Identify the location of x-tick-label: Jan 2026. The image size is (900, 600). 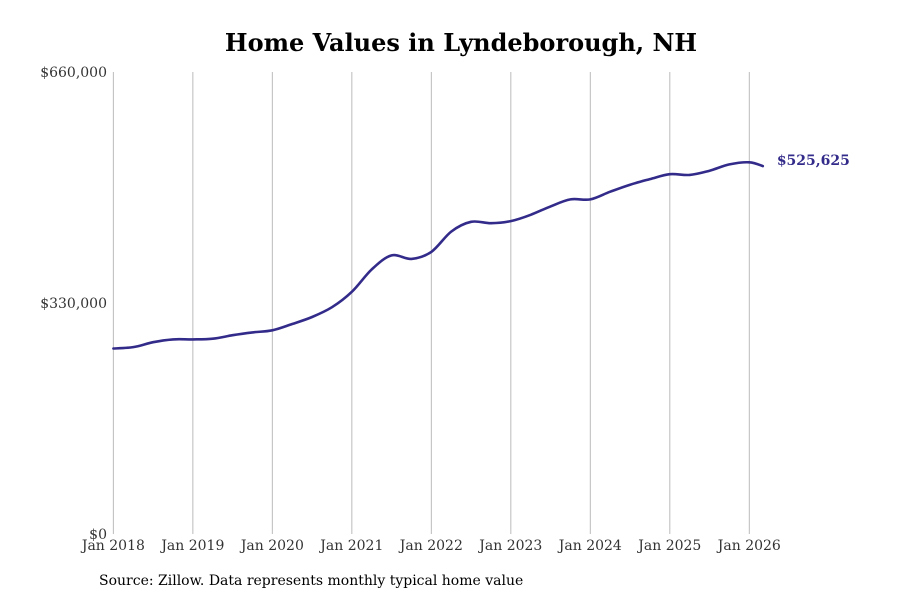
(748, 546).